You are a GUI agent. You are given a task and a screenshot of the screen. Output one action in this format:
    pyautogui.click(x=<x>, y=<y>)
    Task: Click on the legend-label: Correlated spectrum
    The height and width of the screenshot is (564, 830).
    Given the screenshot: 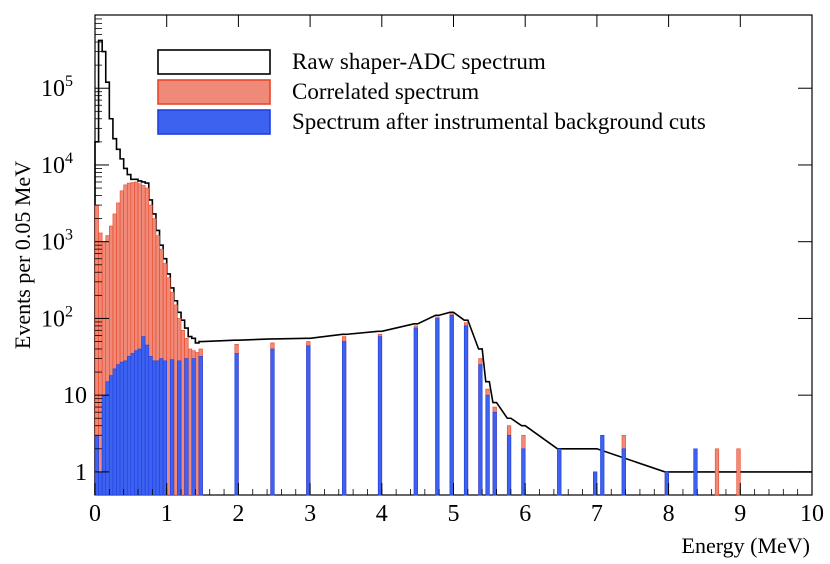 What is the action you would take?
    pyautogui.click(x=385, y=91)
    